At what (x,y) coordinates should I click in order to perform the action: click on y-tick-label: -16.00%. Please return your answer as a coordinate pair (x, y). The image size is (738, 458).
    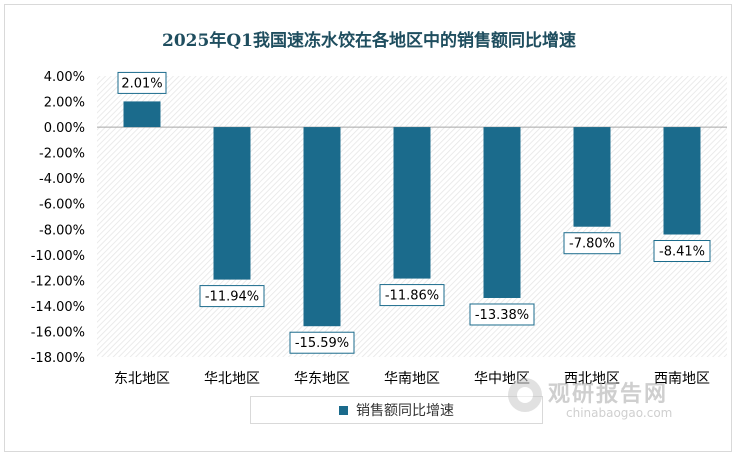
    Looking at the image, I should click on (58, 332).